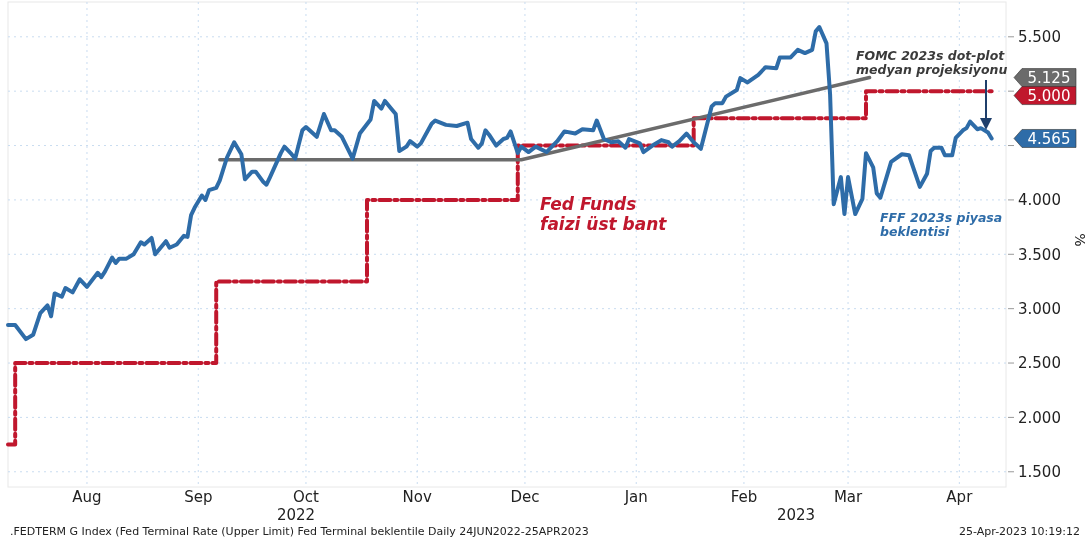 Image resolution: width=1088 pixels, height=545 pixels. I want to click on text: 2022, so click(296, 515).